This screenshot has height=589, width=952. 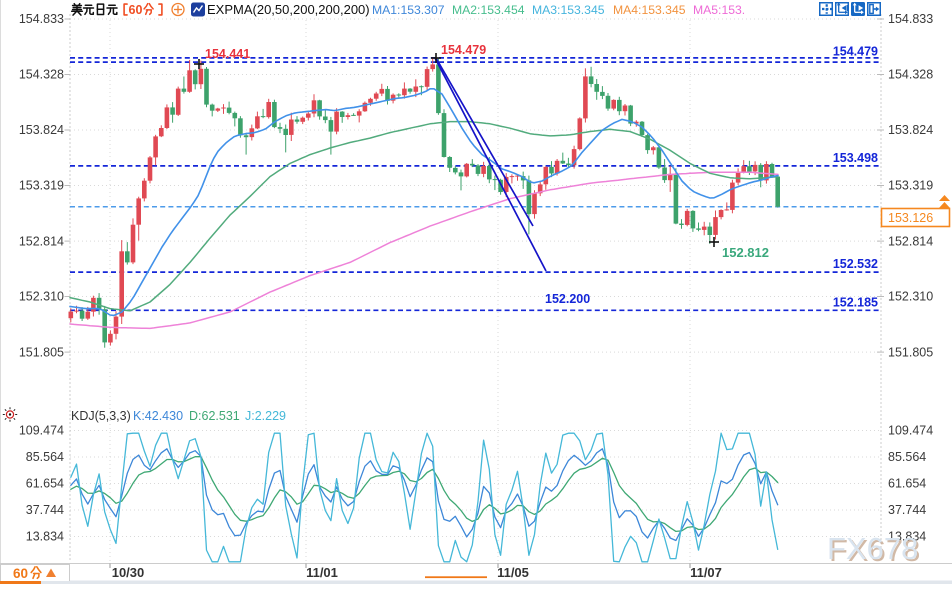 What do you see at coordinates (706, 572) in the screenshot?
I see `svg-text: 11/07` at bounding box center [706, 572].